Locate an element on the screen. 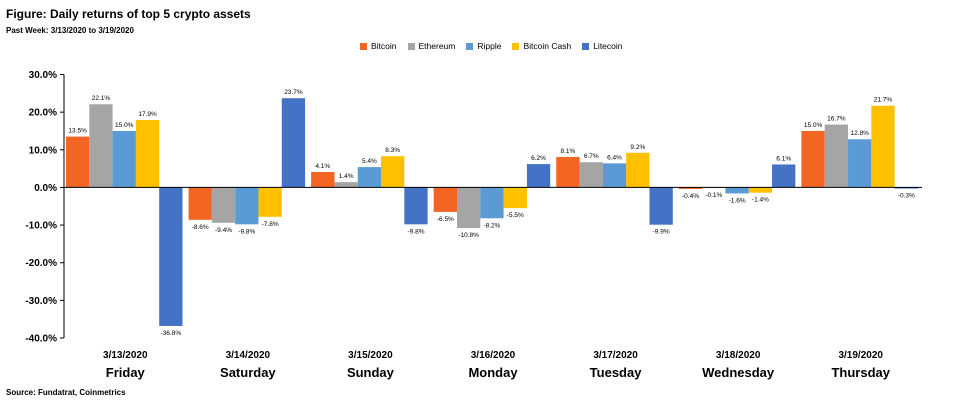  legend-label-ethereum: Ethereum is located at coordinates (437, 46).